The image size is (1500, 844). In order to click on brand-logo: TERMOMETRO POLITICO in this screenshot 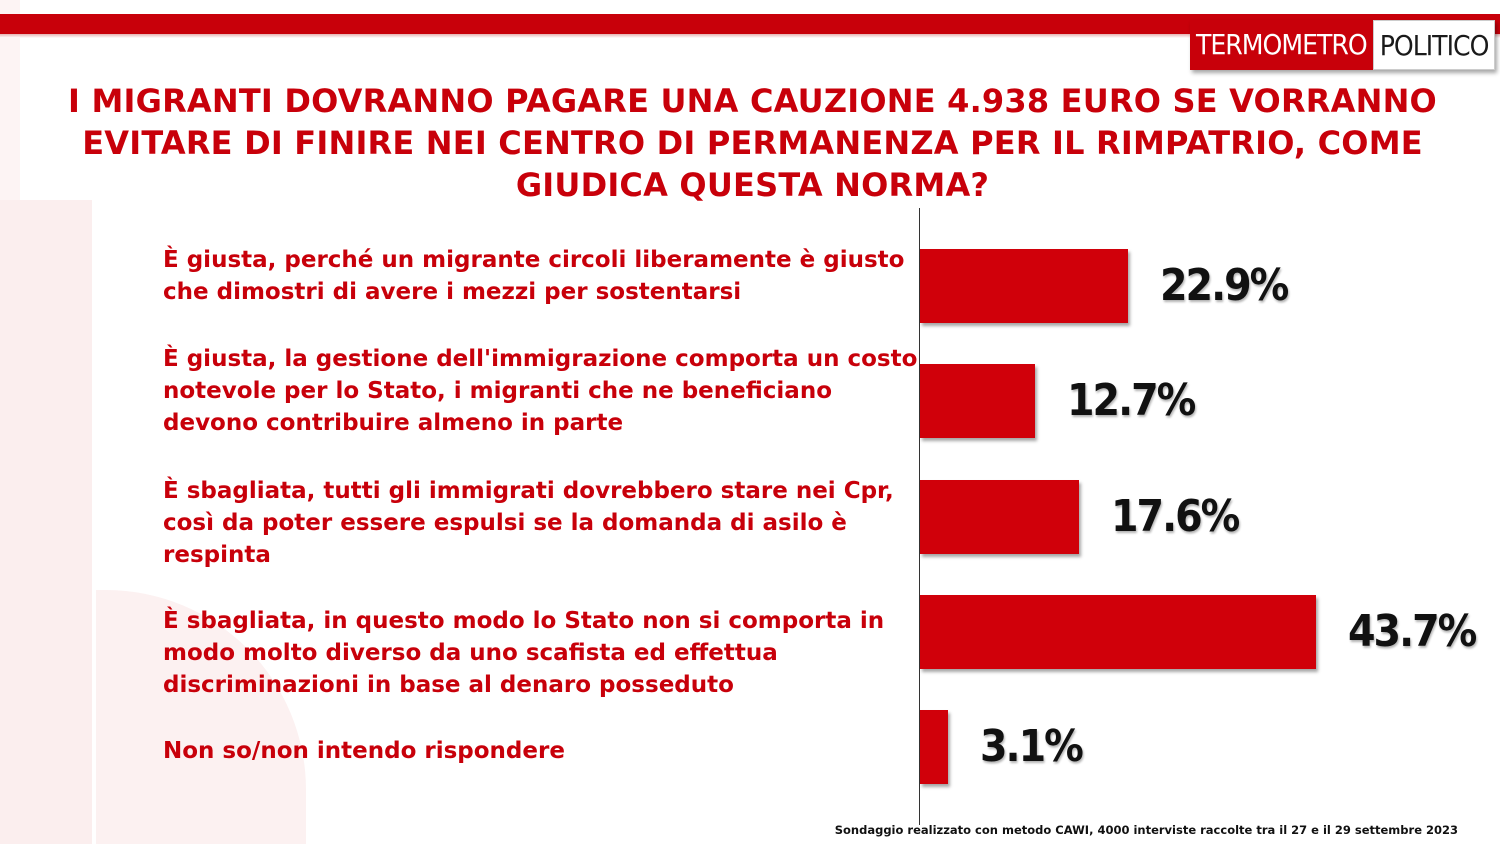, I will do `click(1343, 45)`.